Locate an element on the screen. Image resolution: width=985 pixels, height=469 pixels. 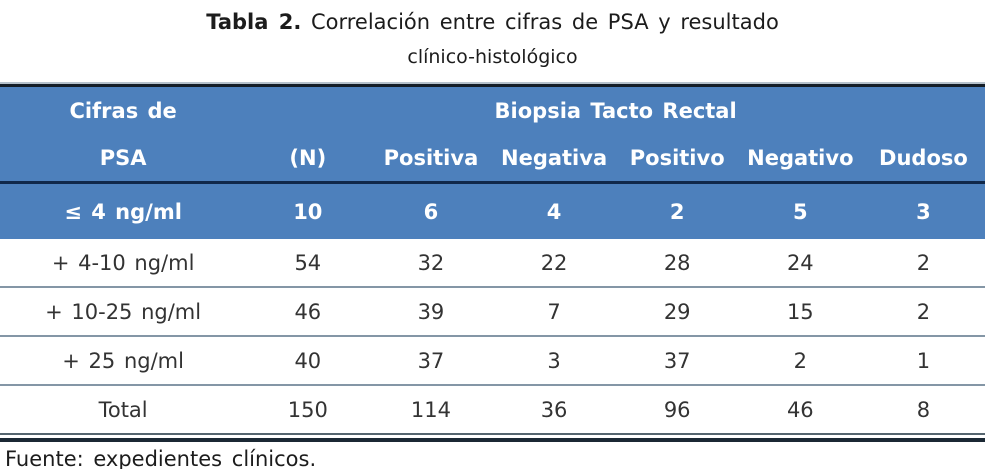
col-group-header-biopsia-tacto-rectal: Biopsia Tacto Rectal is located at coordinates (615, 110).